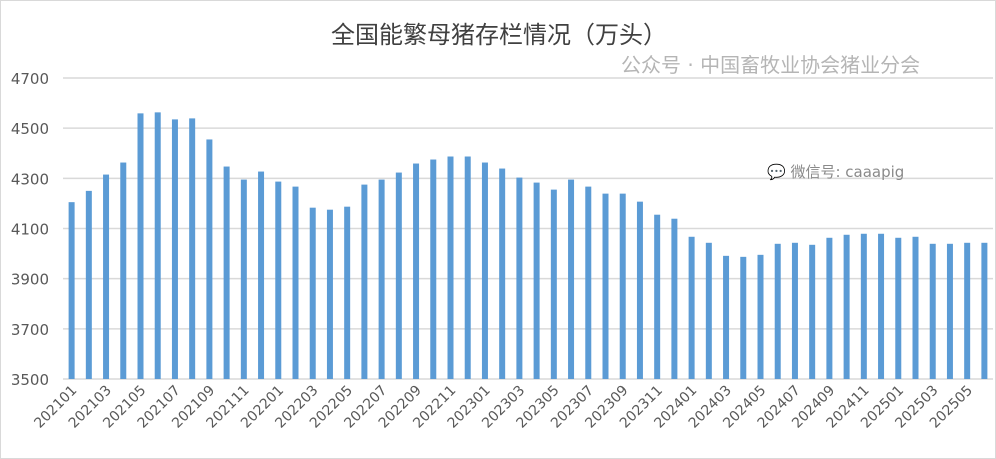  Describe the element at coordinates (30, 230) in the screenshot. I see `y-tick-label: 4100` at that location.